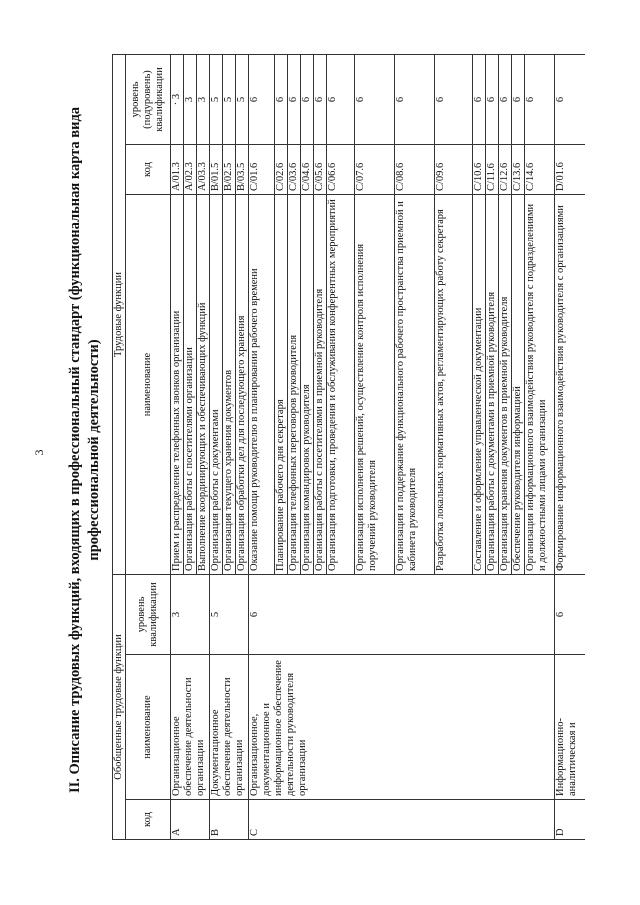  What do you see at coordinates (294, 169) in the screenshot?
I see `function-code: C/03.6` at bounding box center [294, 169].